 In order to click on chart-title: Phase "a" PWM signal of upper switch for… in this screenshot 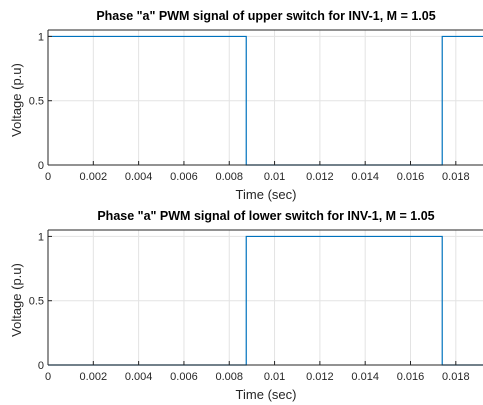, I will do `click(265, 16)`.